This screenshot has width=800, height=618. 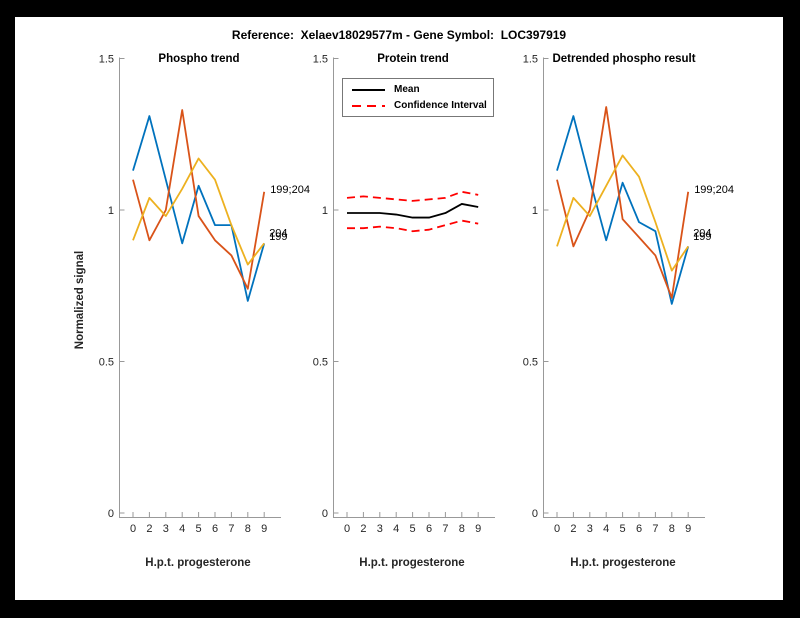 What do you see at coordinates (368, 105) in the screenshot?
I see `confidence-interval-line-icon` at bounding box center [368, 105].